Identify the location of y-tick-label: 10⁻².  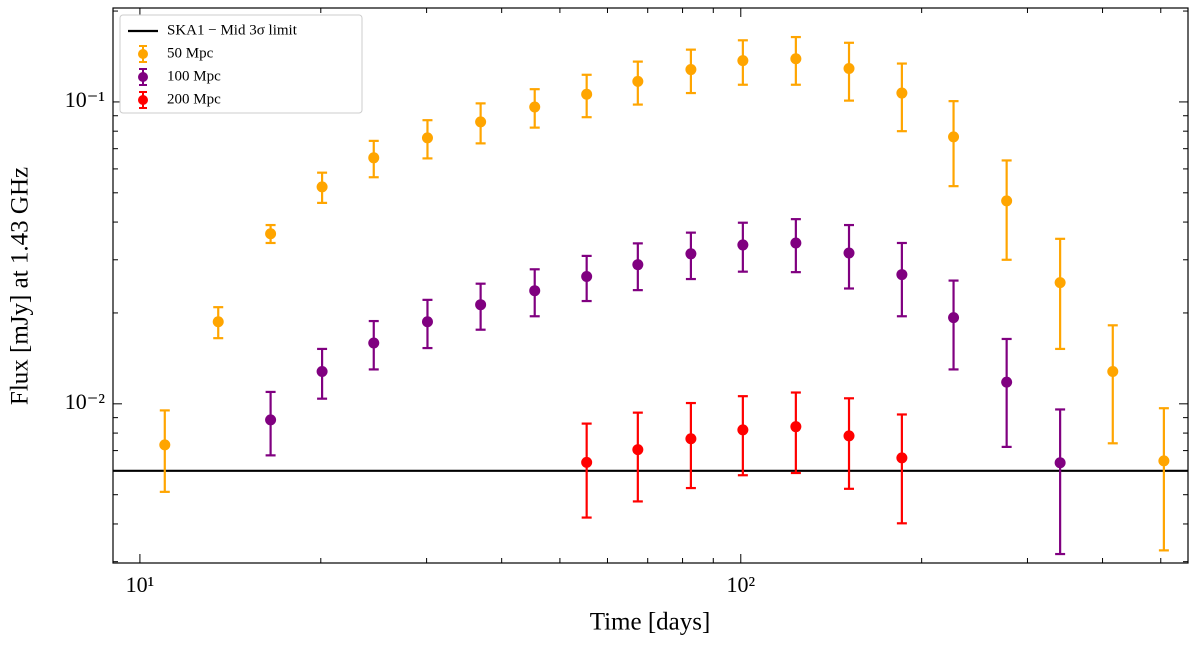
(85, 401).